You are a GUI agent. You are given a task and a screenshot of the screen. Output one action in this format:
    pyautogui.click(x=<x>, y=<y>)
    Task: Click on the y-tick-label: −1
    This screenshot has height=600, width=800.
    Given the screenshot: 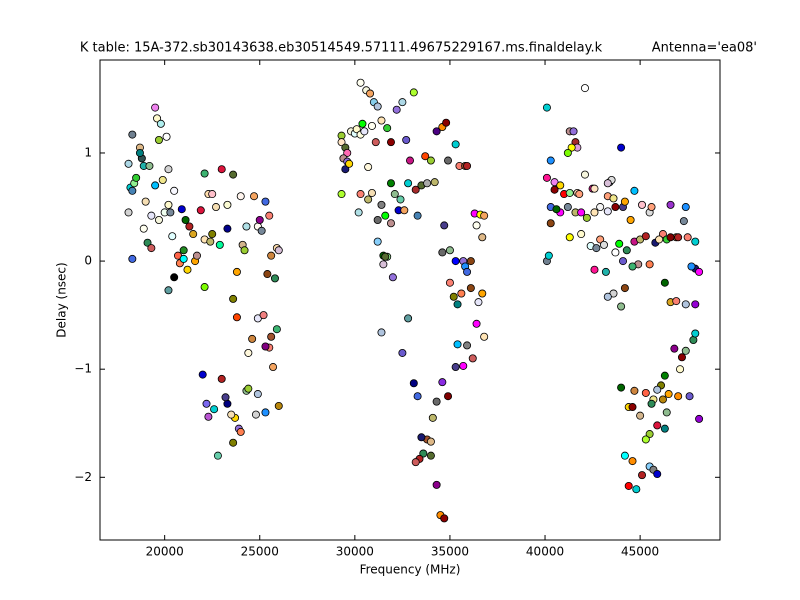 What is the action you would take?
    pyautogui.click(x=83, y=369)
    